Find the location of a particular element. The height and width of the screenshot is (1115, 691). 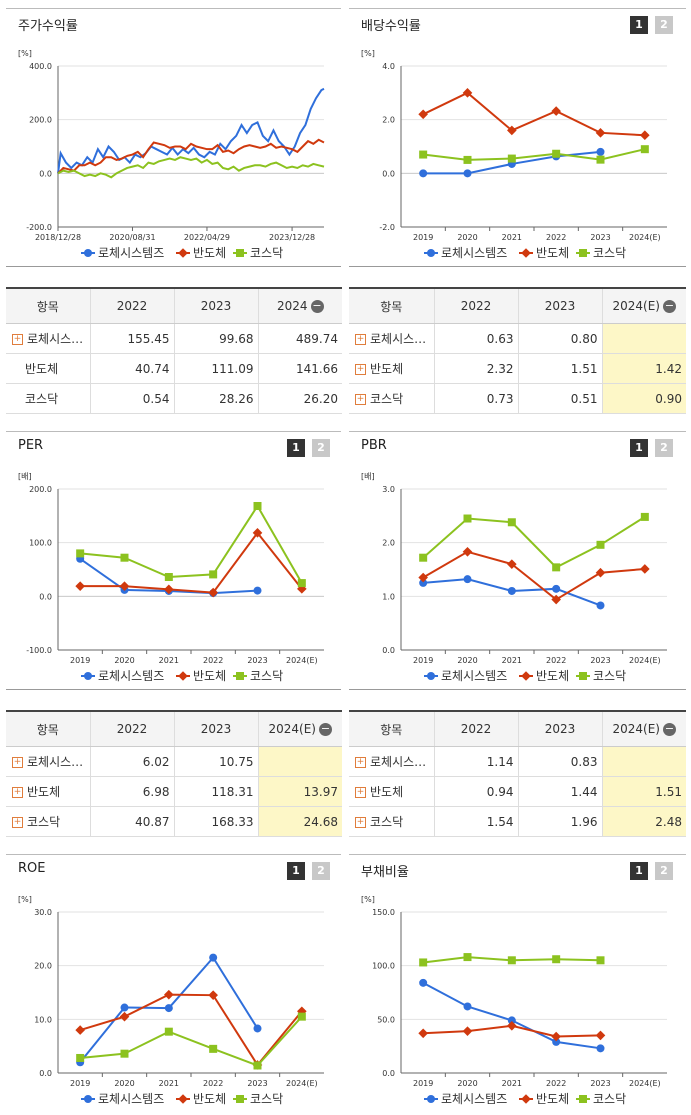

y-tick-label: -200.0 is located at coordinates (39, 227).